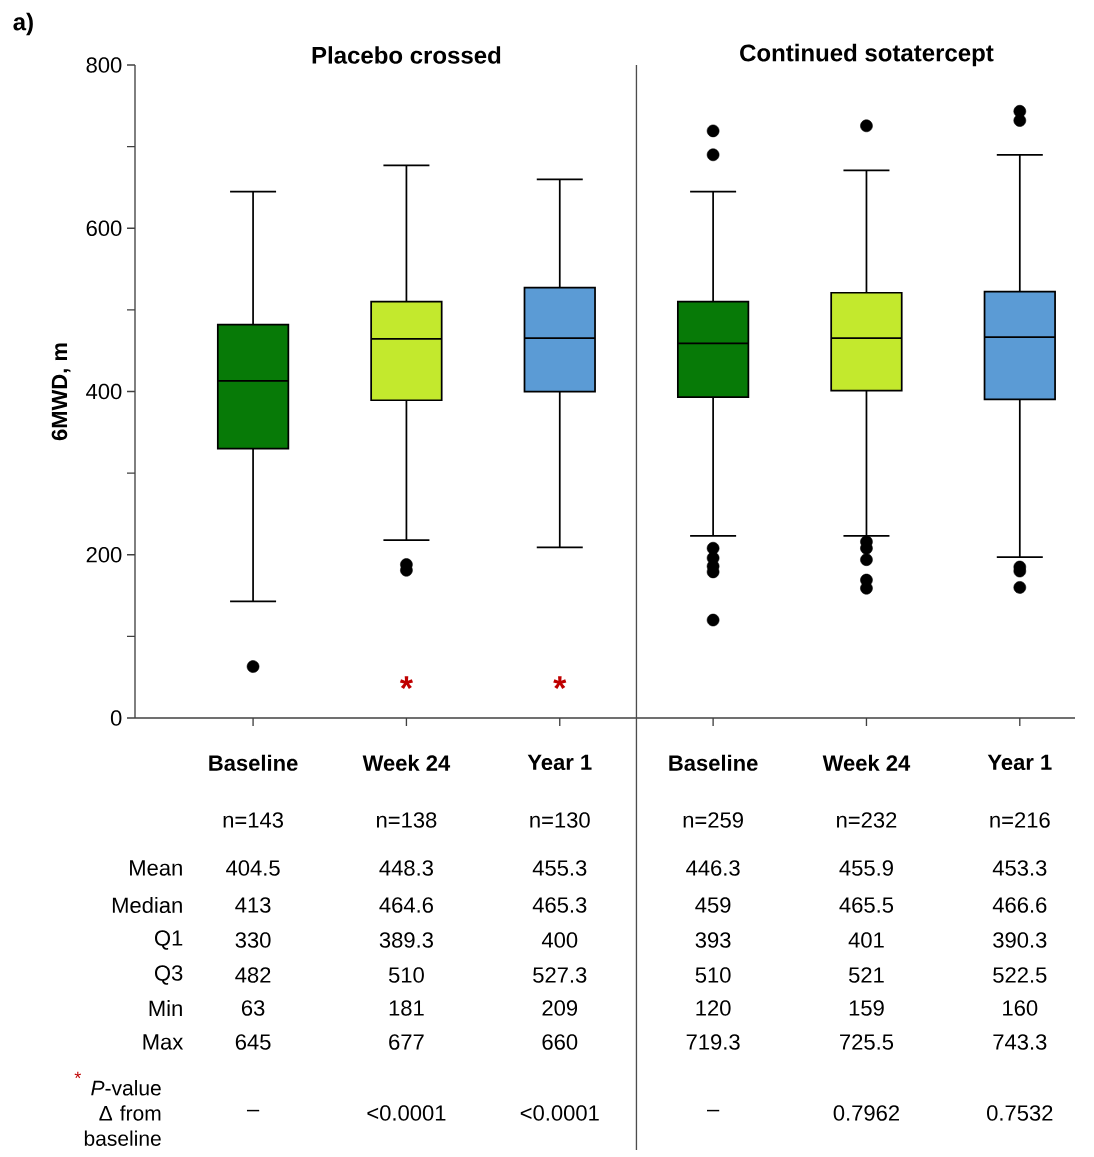 Image resolution: width=1094 pixels, height=1157 pixels. I want to click on text: 455.3, so click(559, 868).